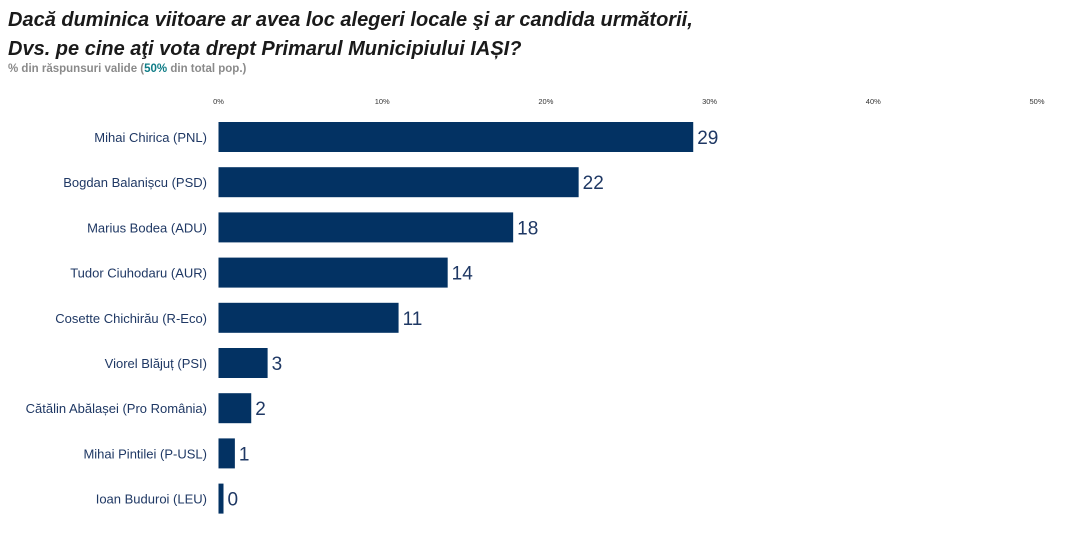 The width and height of the screenshot is (1073, 540). What do you see at coordinates (76, 69) in the screenshot?
I see `subtitle-prefix: % din răspunsuri valide (` at bounding box center [76, 69].